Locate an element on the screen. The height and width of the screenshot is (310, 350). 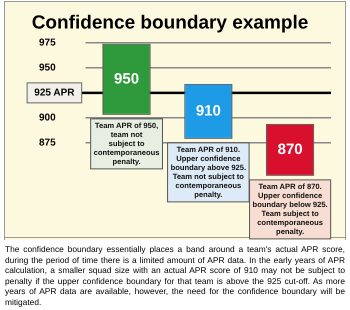
annotation: 870 is located at coordinates (290, 149).